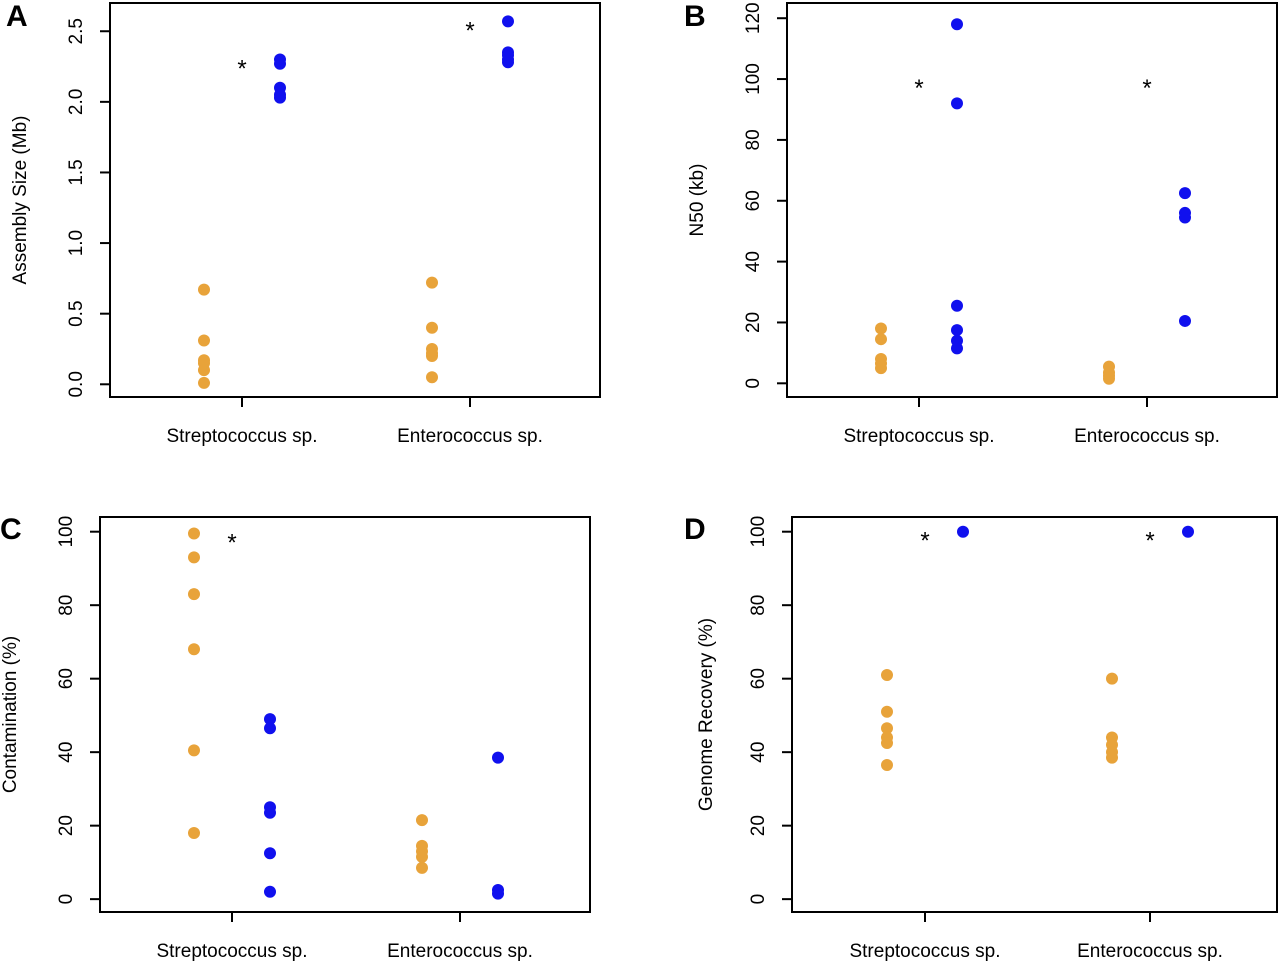 The image size is (1280, 963). What do you see at coordinates (76, 313) in the screenshot?
I see `y-tick-label: 0.5` at bounding box center [76, 313].